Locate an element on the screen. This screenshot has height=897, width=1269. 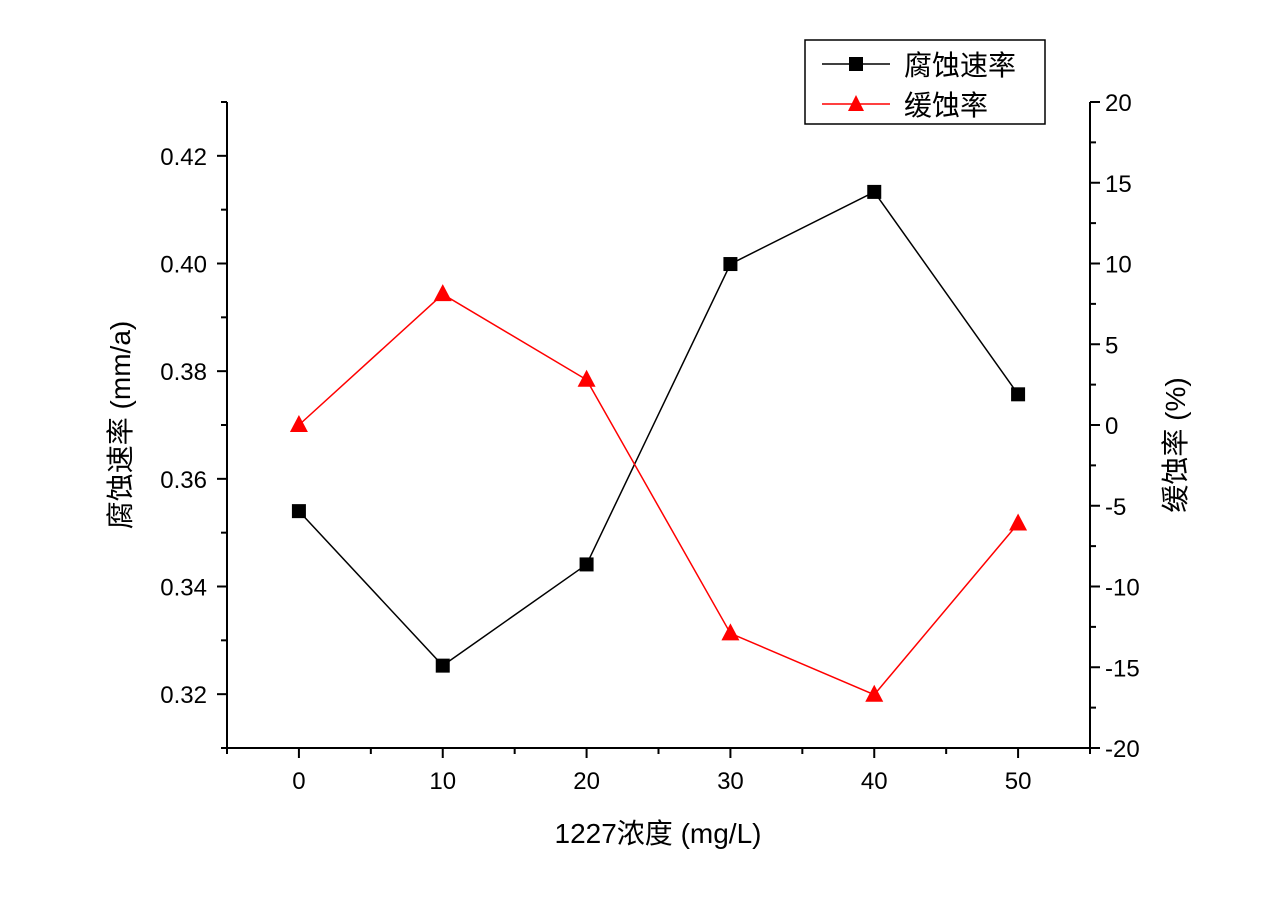
right-y-tick-label: 20 is located at coordinates (1118, 103).